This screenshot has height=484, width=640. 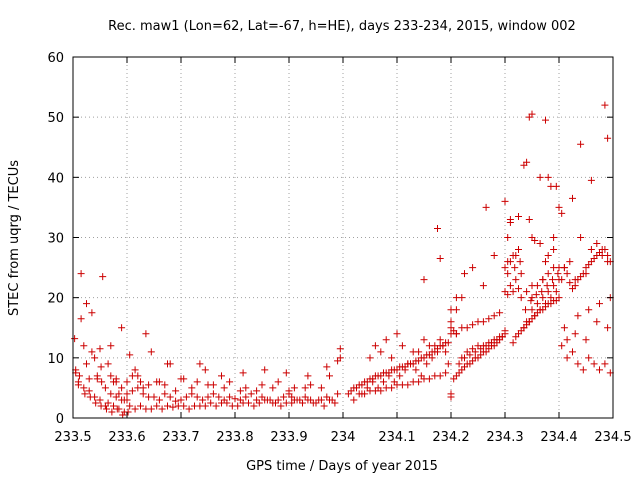 What do you see at coordinates (14, 238) in the screenshot?
I see `y-axis-label: STEC from uqrg / TECUs` at bounding box center [14, 238].